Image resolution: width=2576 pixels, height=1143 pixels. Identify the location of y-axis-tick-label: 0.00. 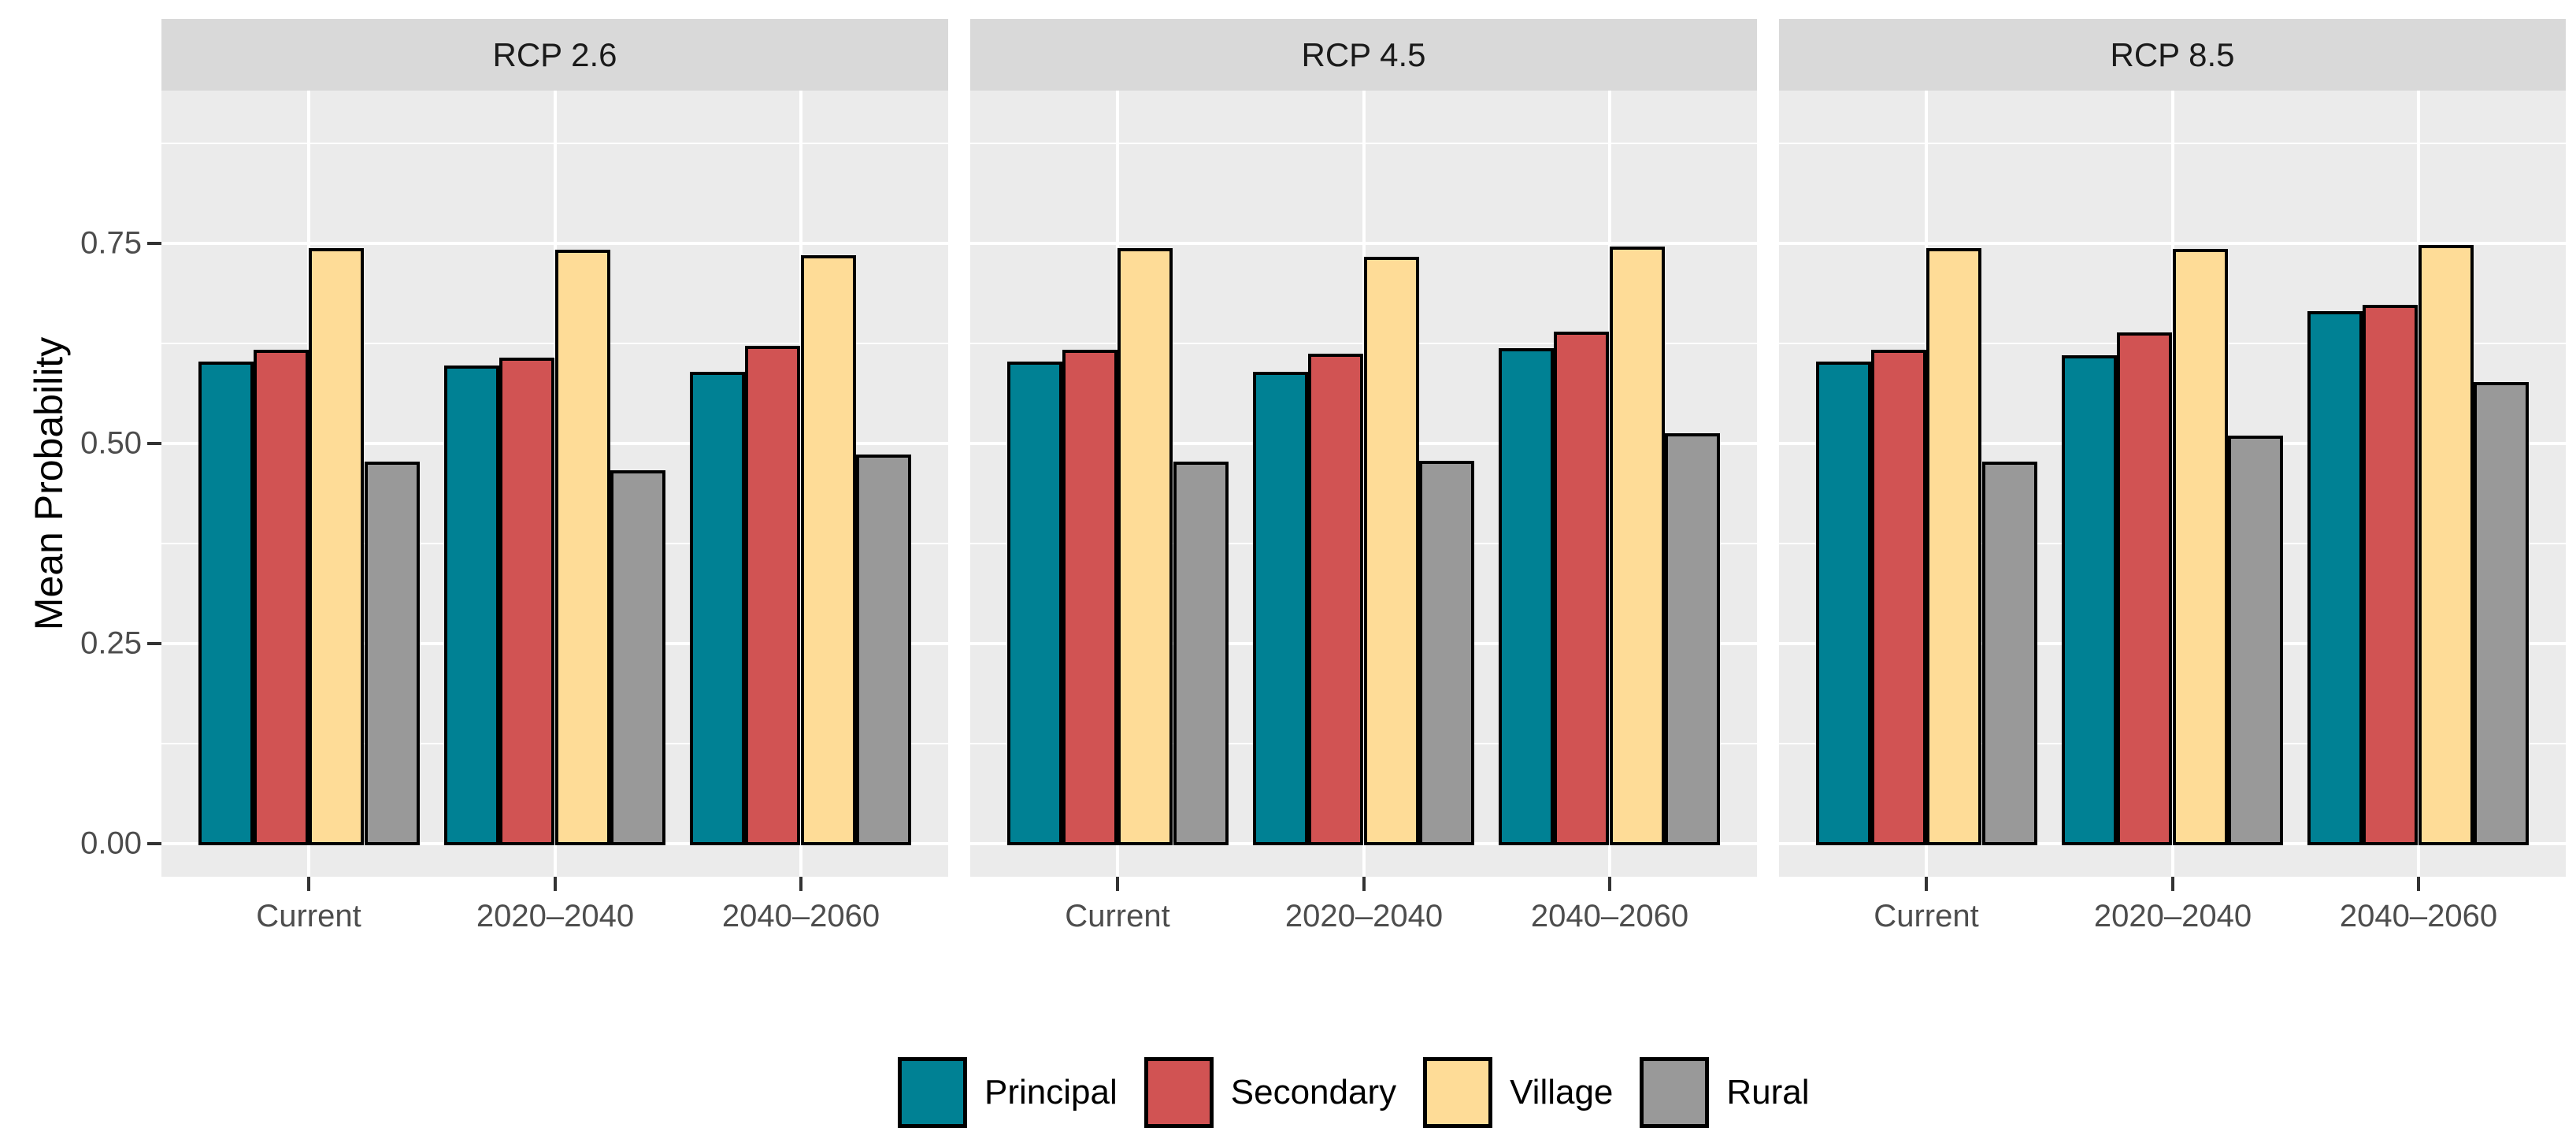
(111, 843).